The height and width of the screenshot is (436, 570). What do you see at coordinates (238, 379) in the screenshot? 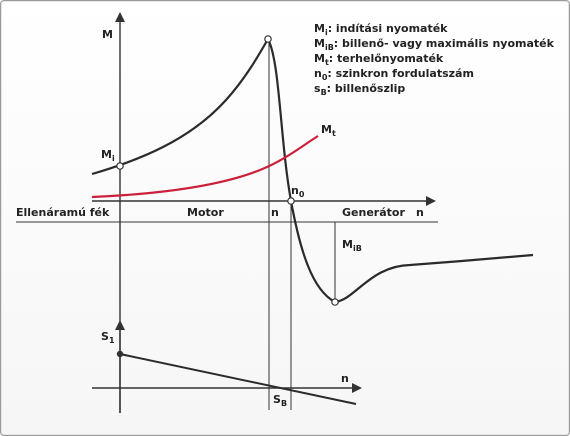
I see `slip-line` at bounding box center [238, 379].